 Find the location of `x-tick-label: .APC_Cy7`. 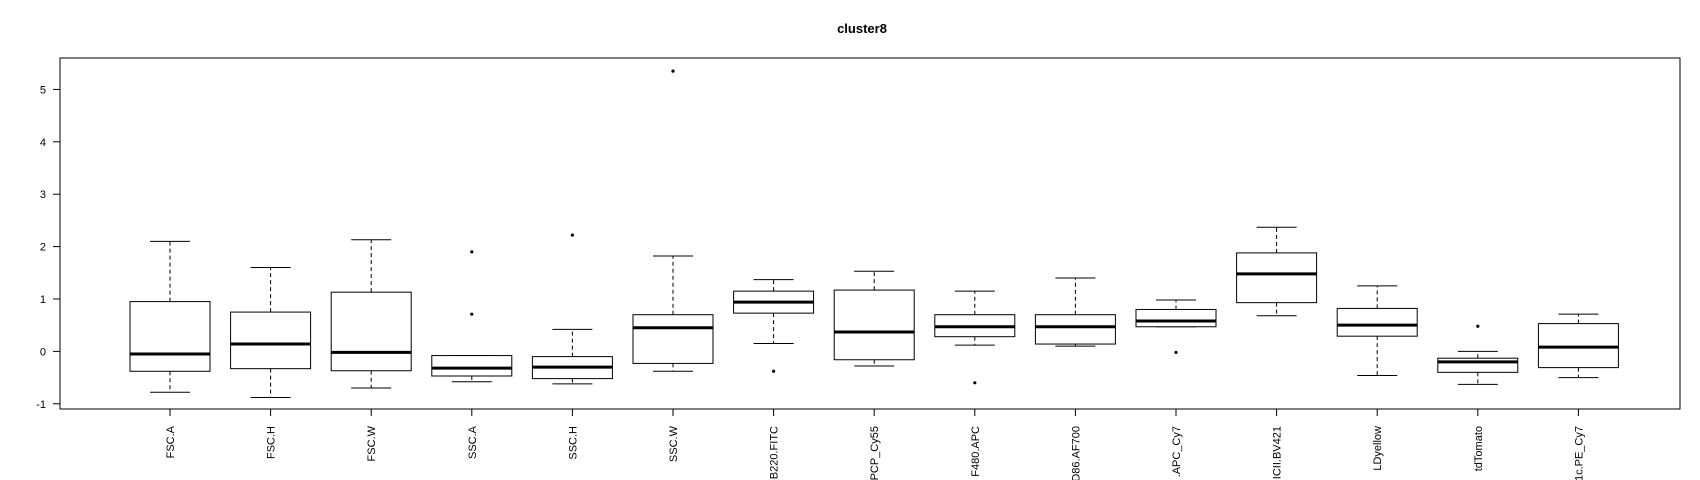

x-tick-label: .APC_Cy7 is located at coordinates (1177, 451).